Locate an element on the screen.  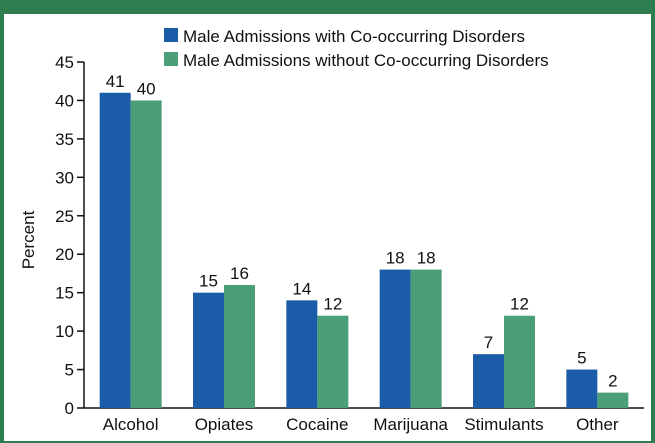
y-tick-label: 40 is located at coordinates (64, 100).